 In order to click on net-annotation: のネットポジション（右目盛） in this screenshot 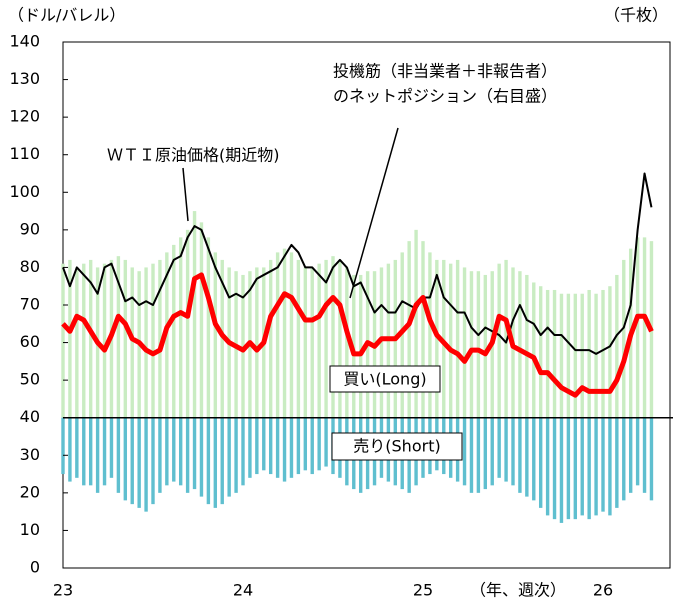, I will do `click(445, 96)`.